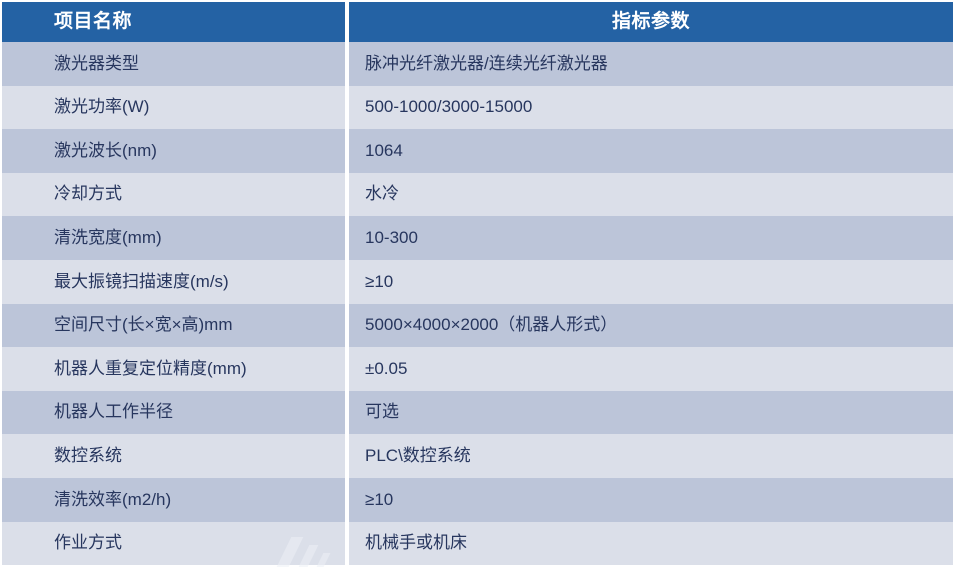 The width and height of the screenshot is (955, 567). Describe the element at coordinates (173, 64) in the screenshot. I see `cell-item-name: 激光器类型` at that location.